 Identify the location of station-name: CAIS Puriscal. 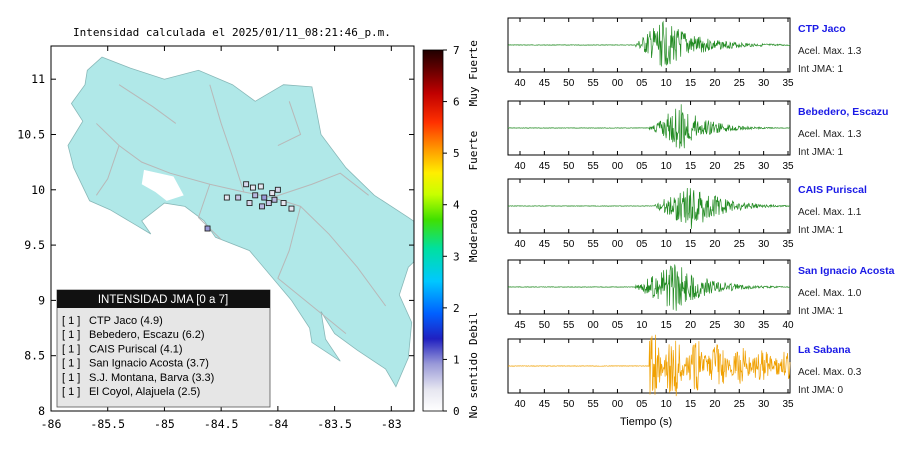
(832, 190).